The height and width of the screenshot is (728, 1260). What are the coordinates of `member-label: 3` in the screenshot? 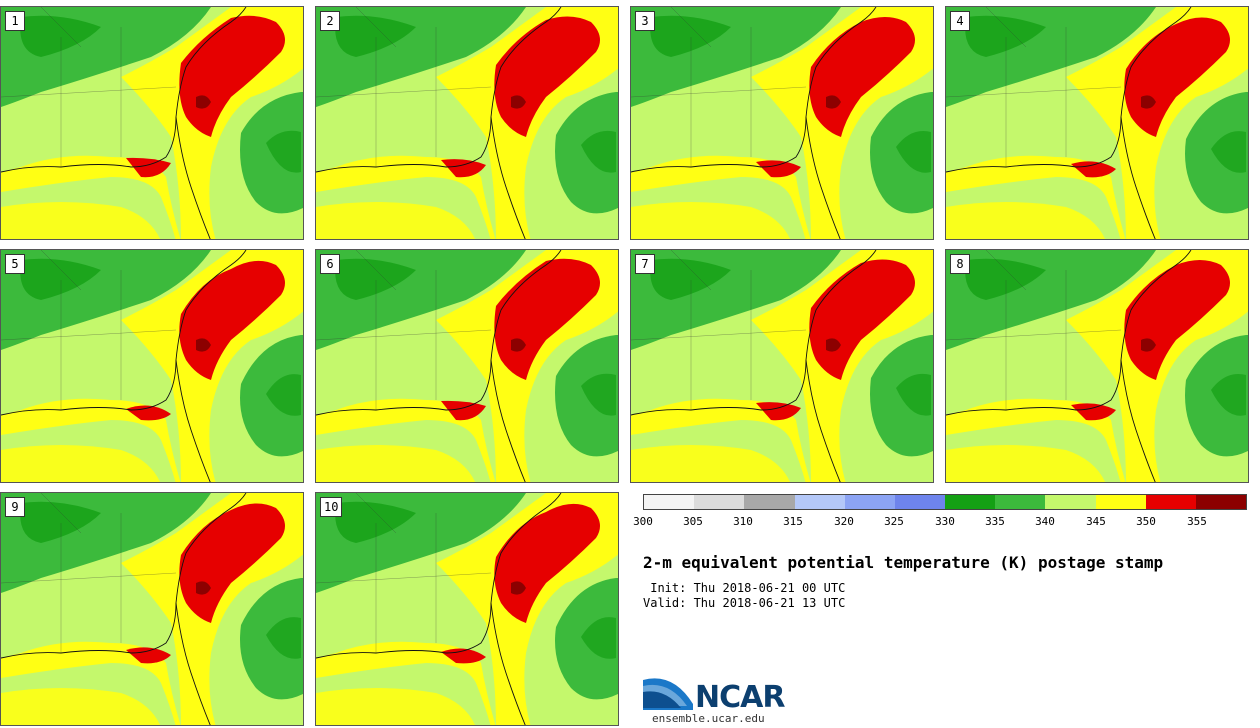 It's located at (645, 21).